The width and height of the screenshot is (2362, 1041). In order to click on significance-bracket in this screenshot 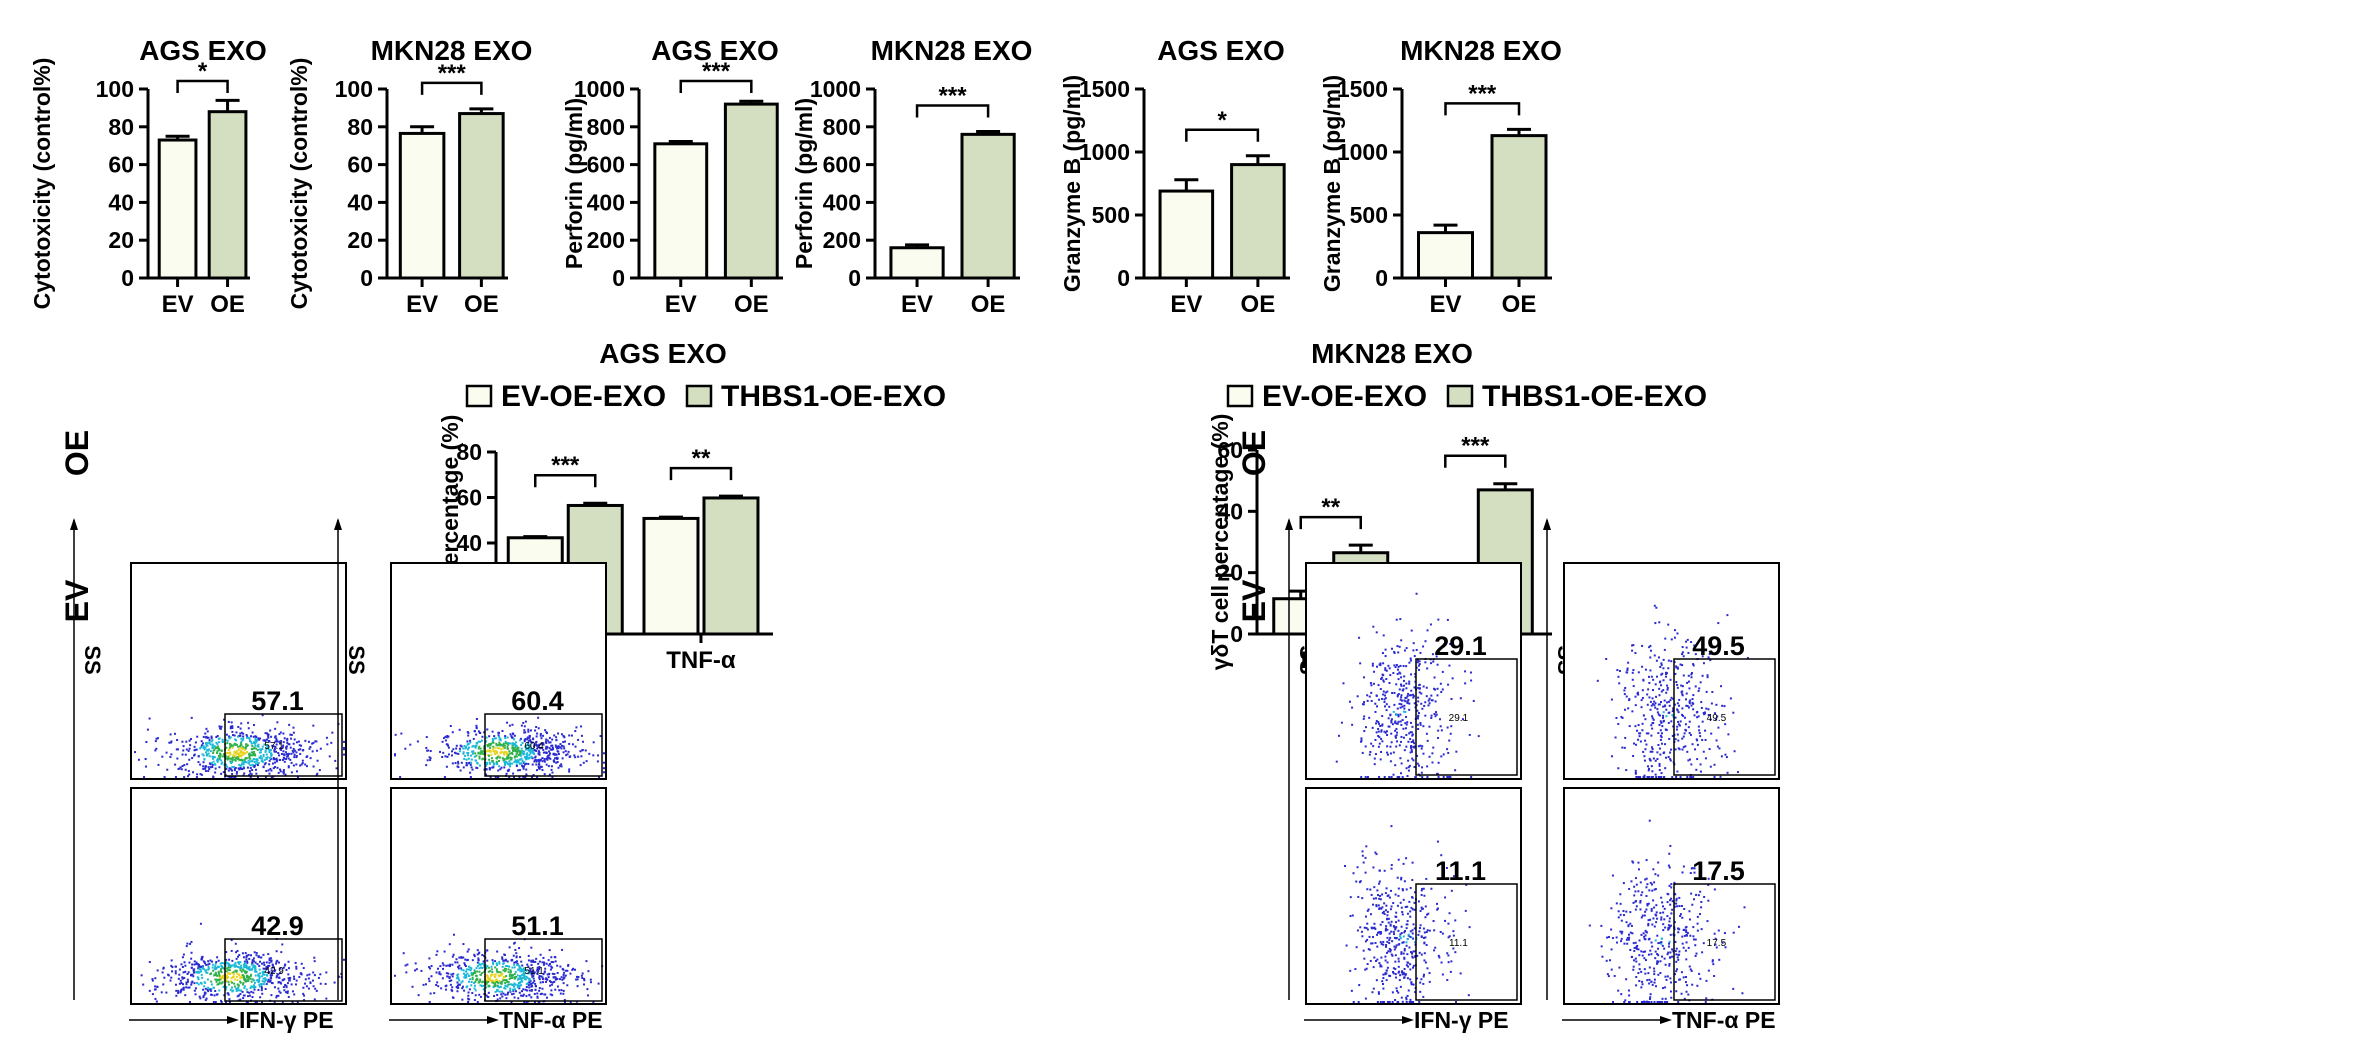, I will do `click(952, 111)`.